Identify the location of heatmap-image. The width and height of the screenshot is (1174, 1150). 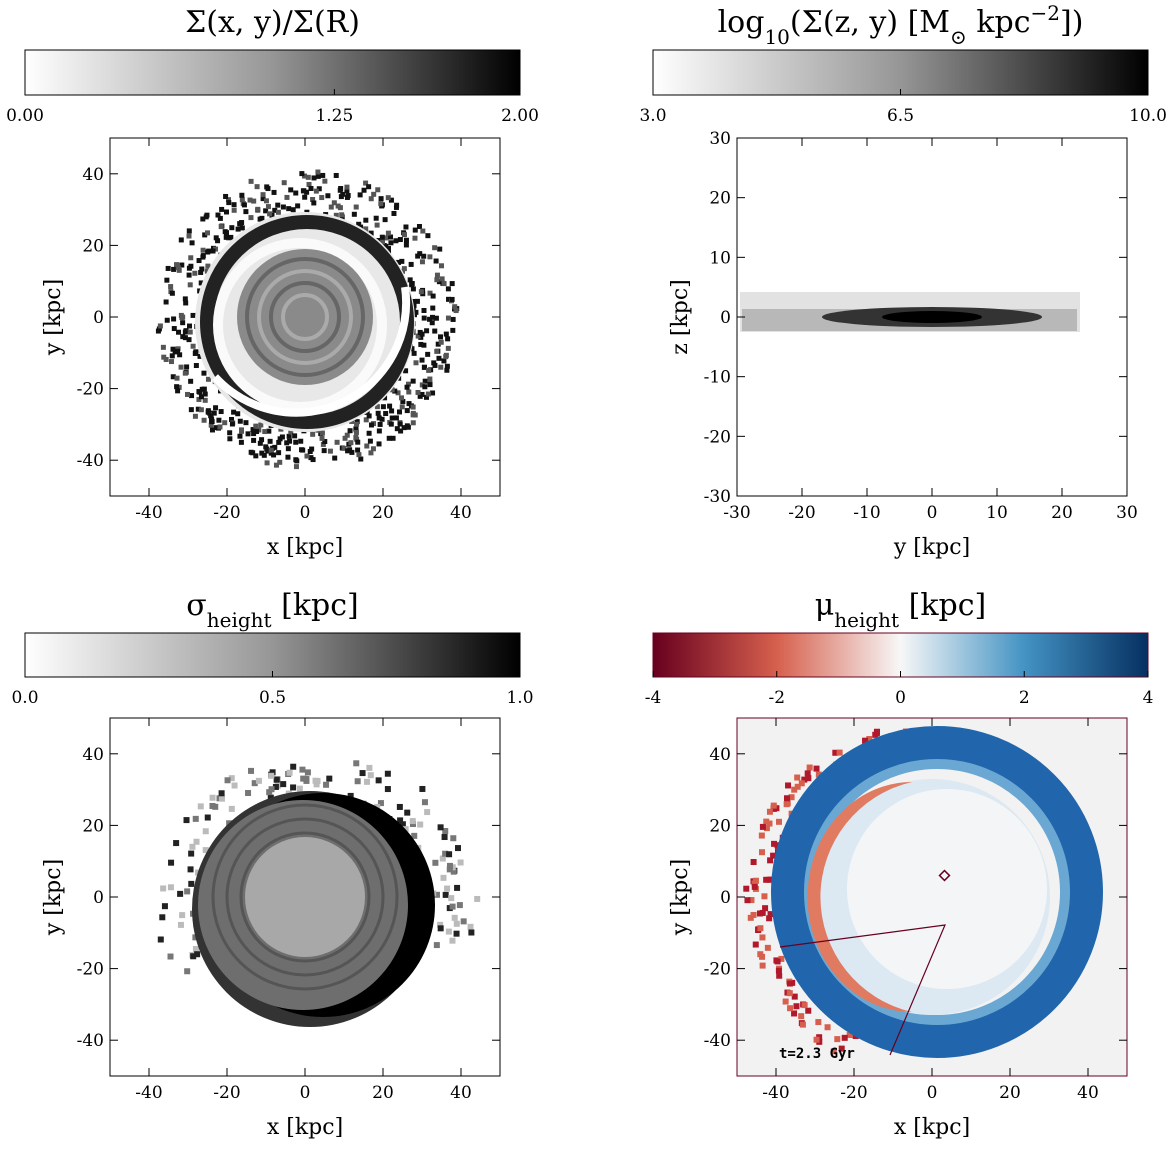
(910, 312).